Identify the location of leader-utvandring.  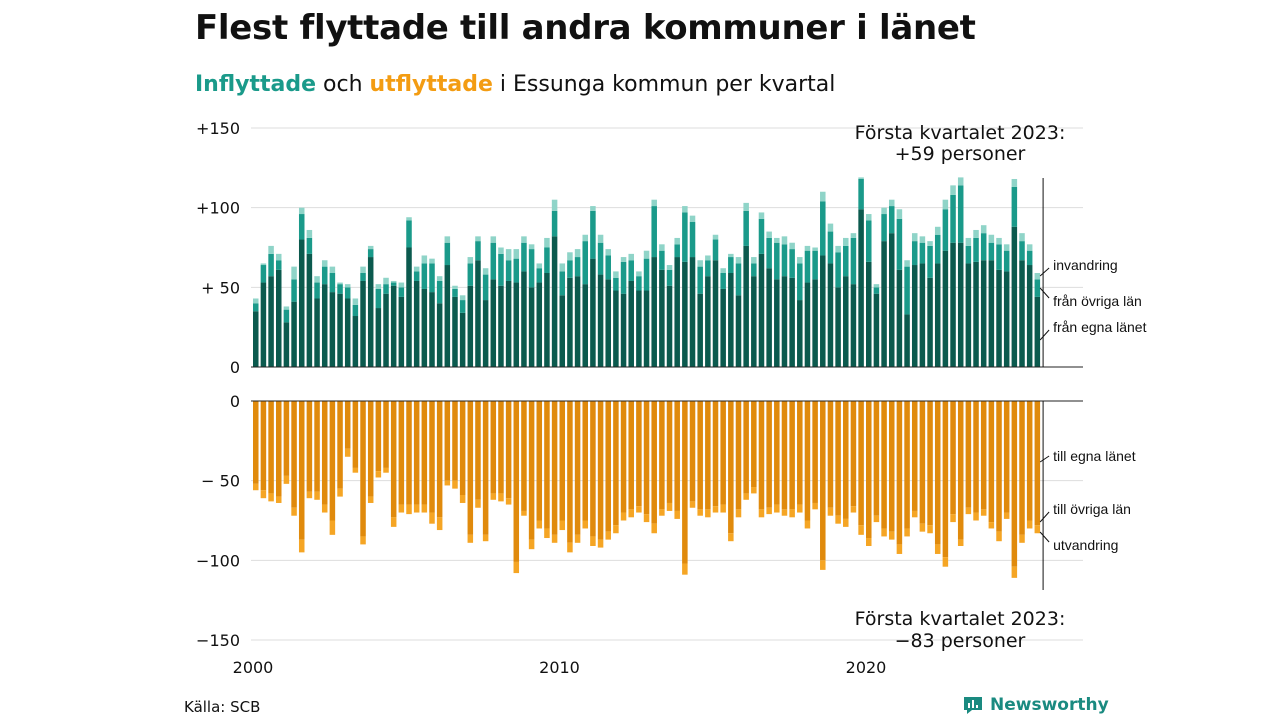
(1044, 537).